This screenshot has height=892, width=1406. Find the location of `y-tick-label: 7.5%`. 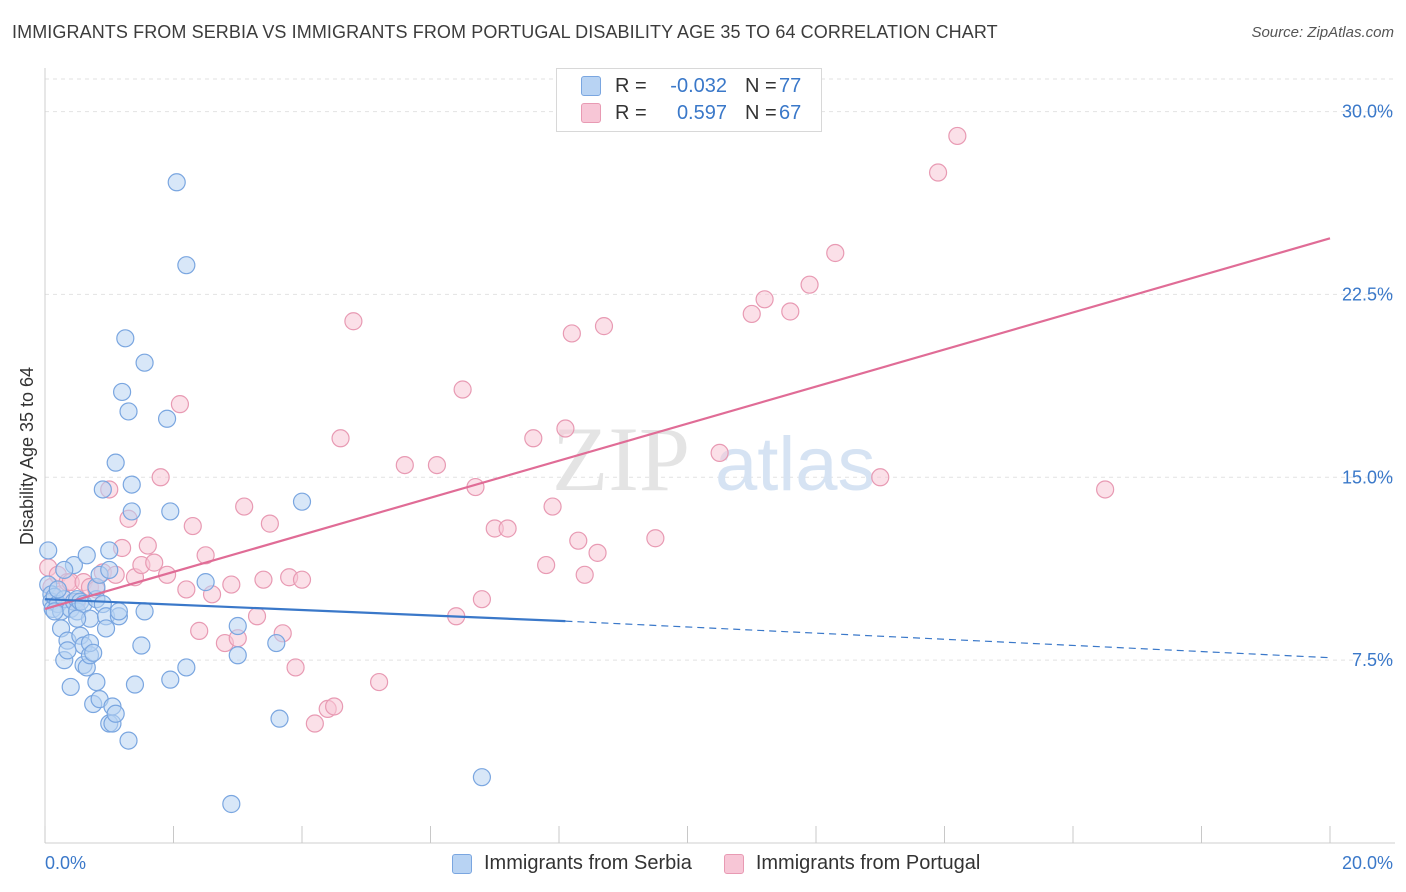

y-tick-label: 7.5% is located at coordinates (1372, 660).